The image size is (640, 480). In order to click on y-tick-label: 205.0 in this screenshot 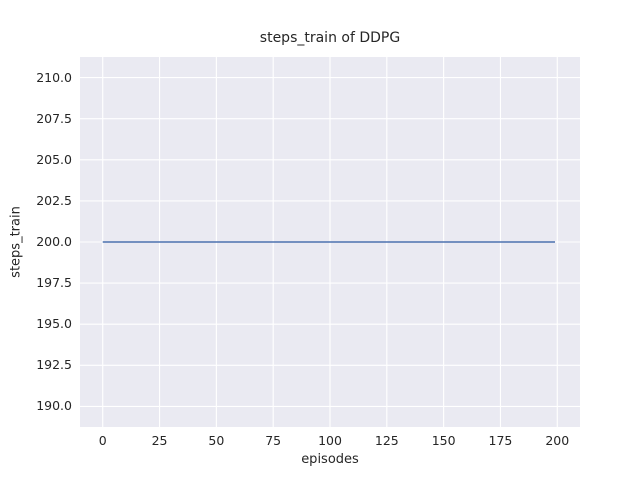, I will do `click(54, 159)`.